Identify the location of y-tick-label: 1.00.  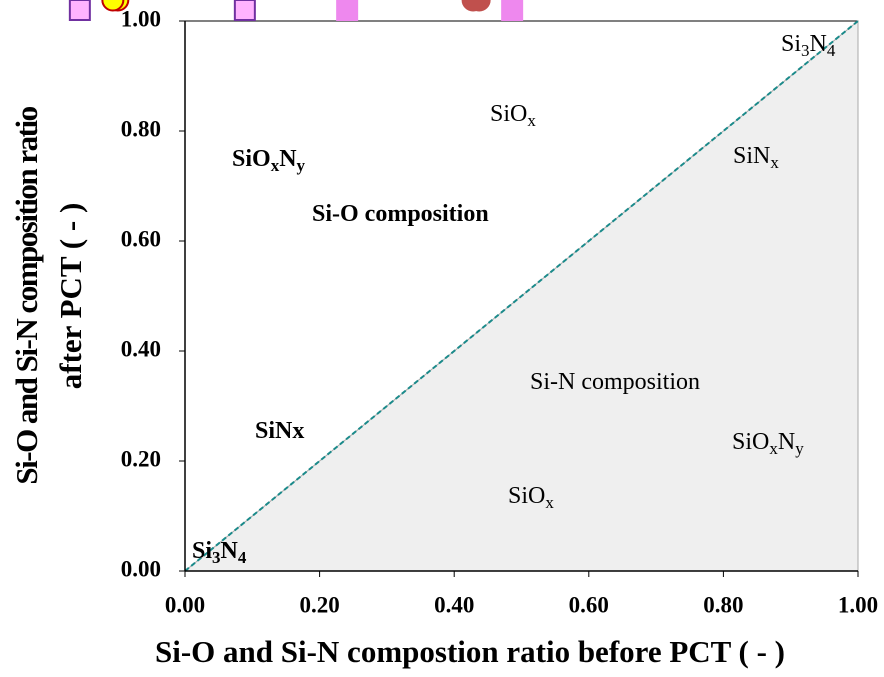
(141, 18).